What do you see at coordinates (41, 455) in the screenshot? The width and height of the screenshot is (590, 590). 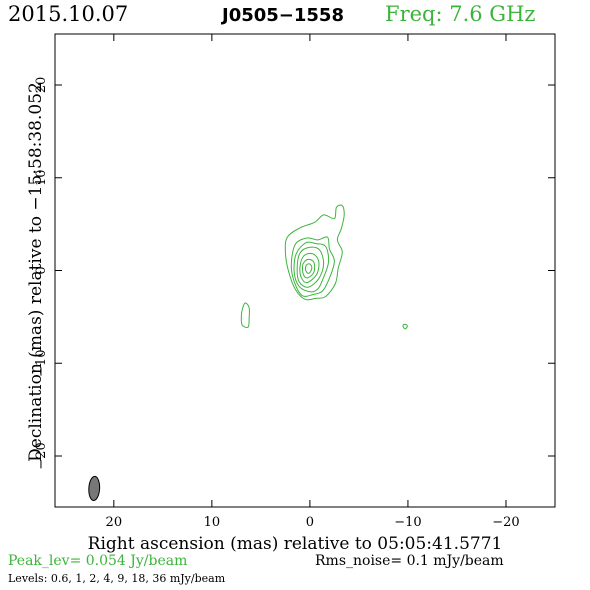 I see `y-tick-label: −20` at bounding box center [41, 455].